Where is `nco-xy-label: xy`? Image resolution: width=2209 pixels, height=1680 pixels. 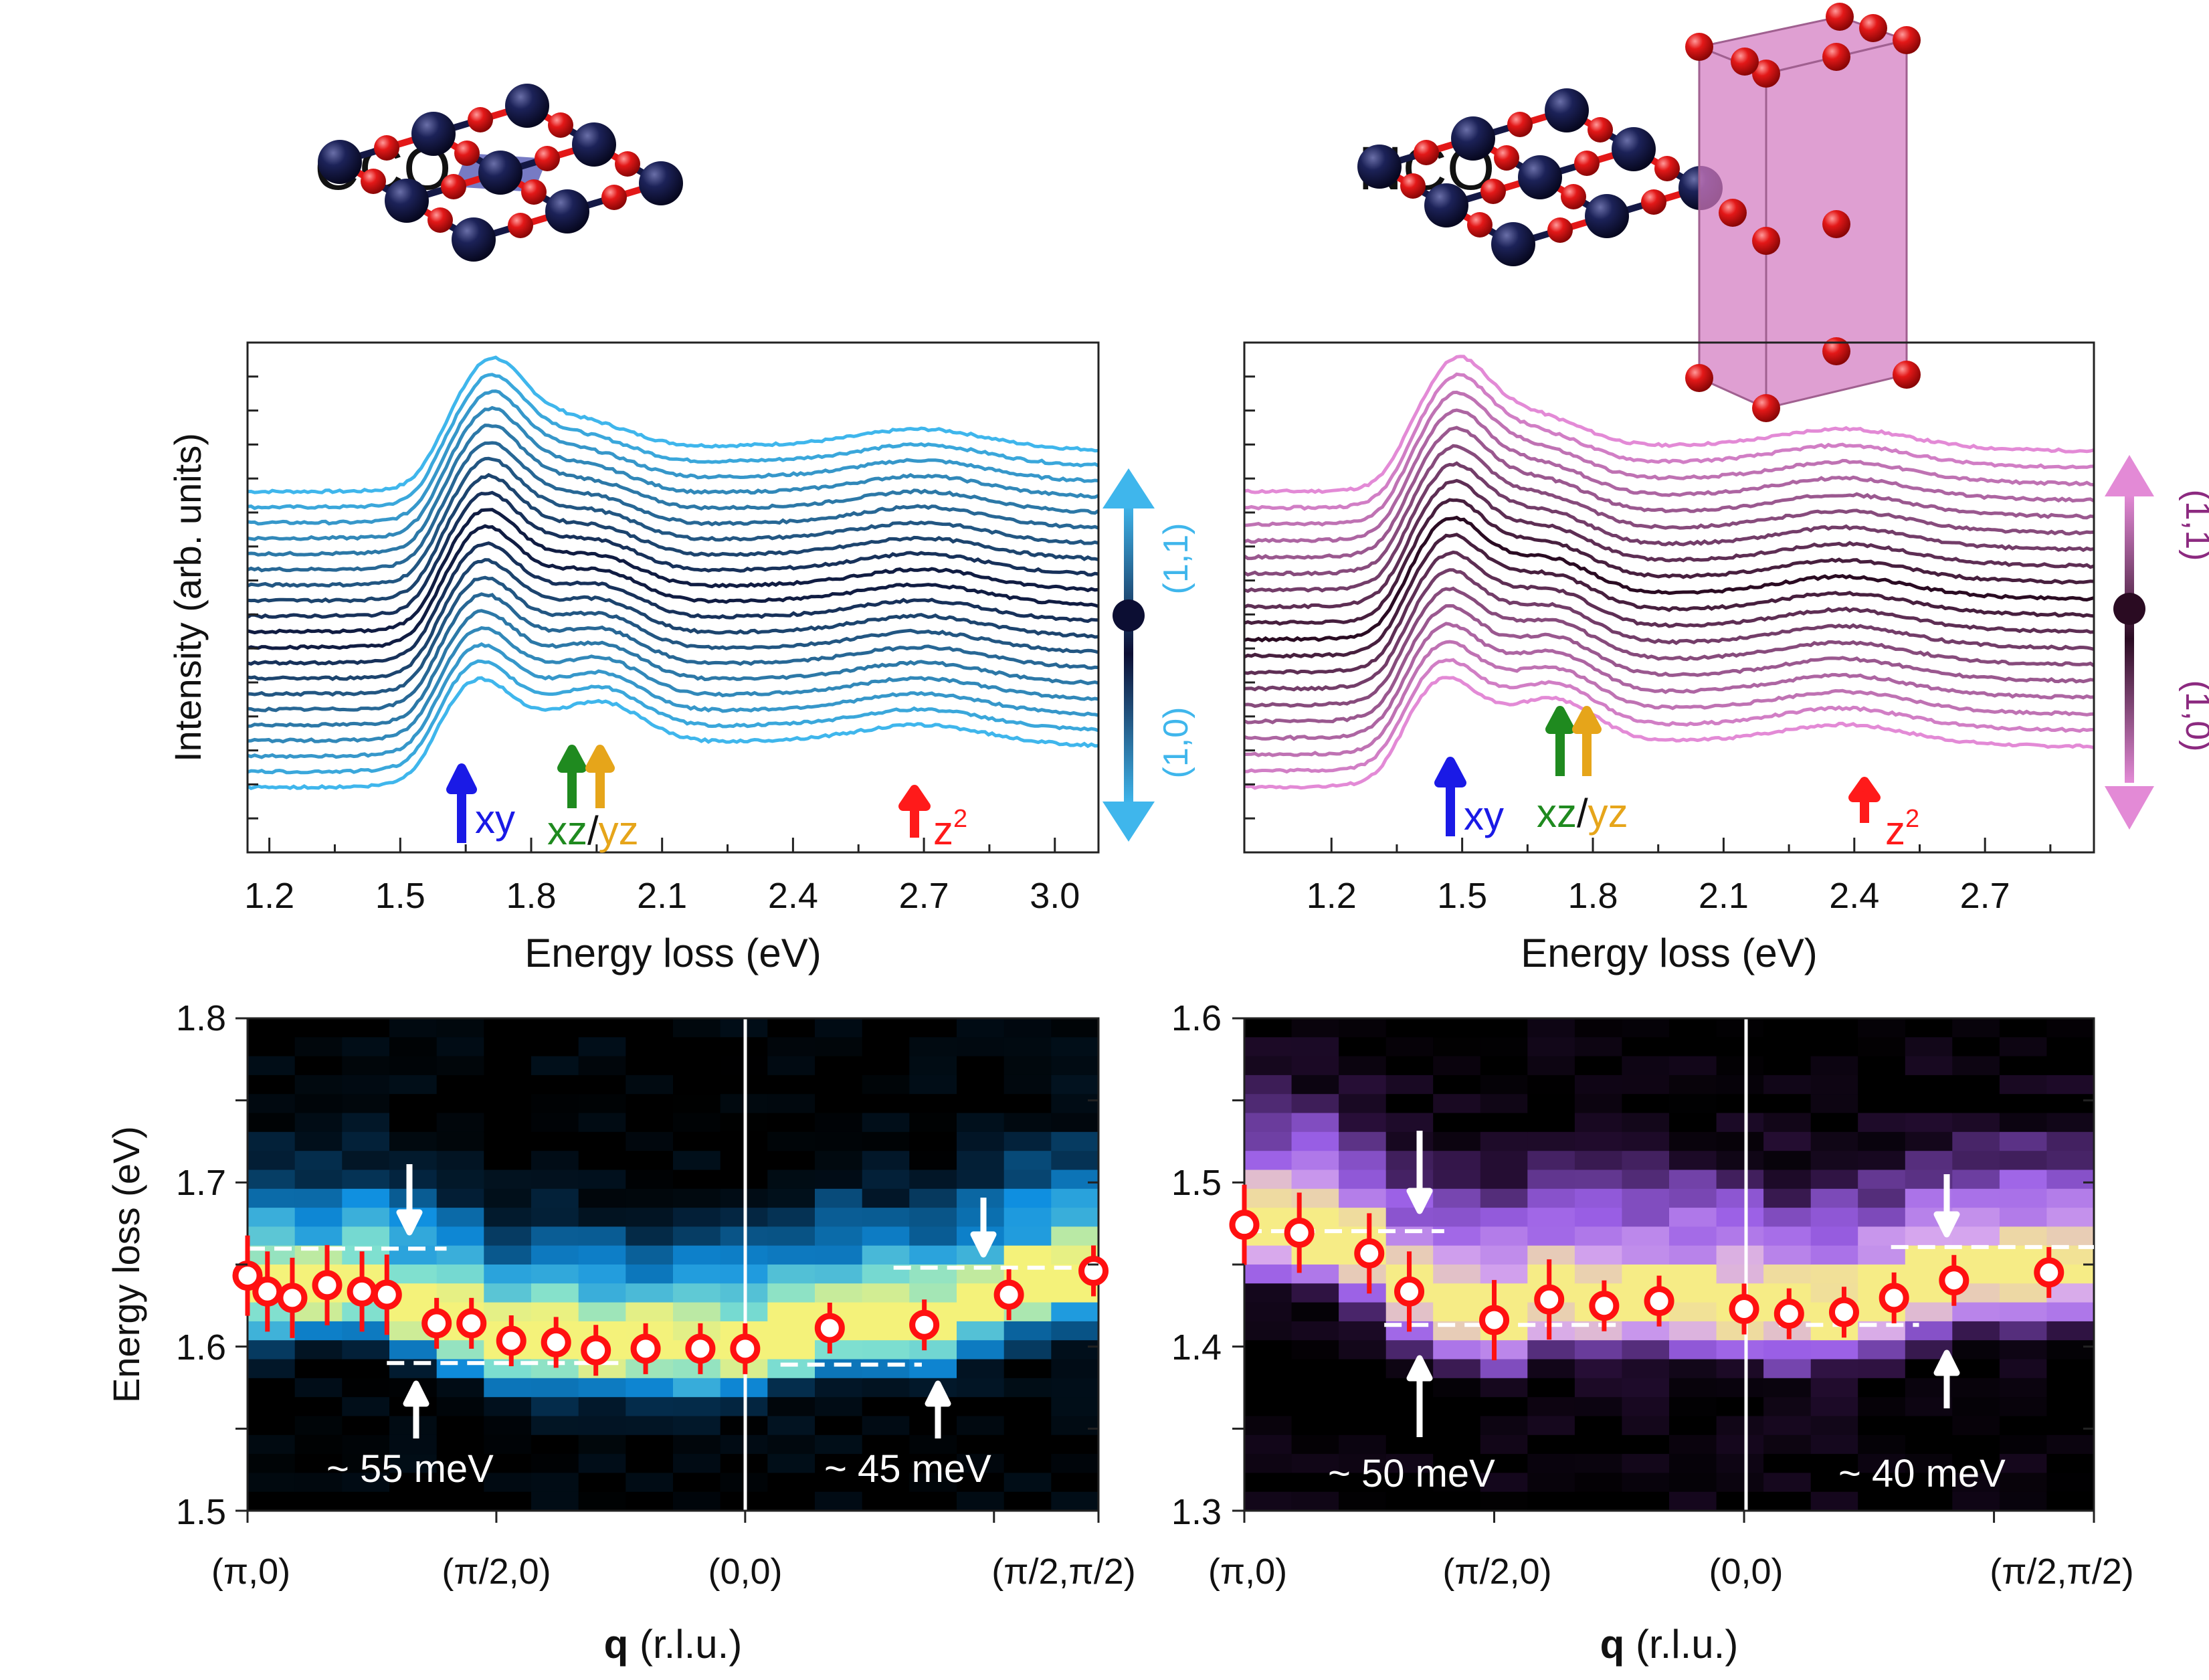
nco-xy-label: xy is located at coordinates (1484, 816).